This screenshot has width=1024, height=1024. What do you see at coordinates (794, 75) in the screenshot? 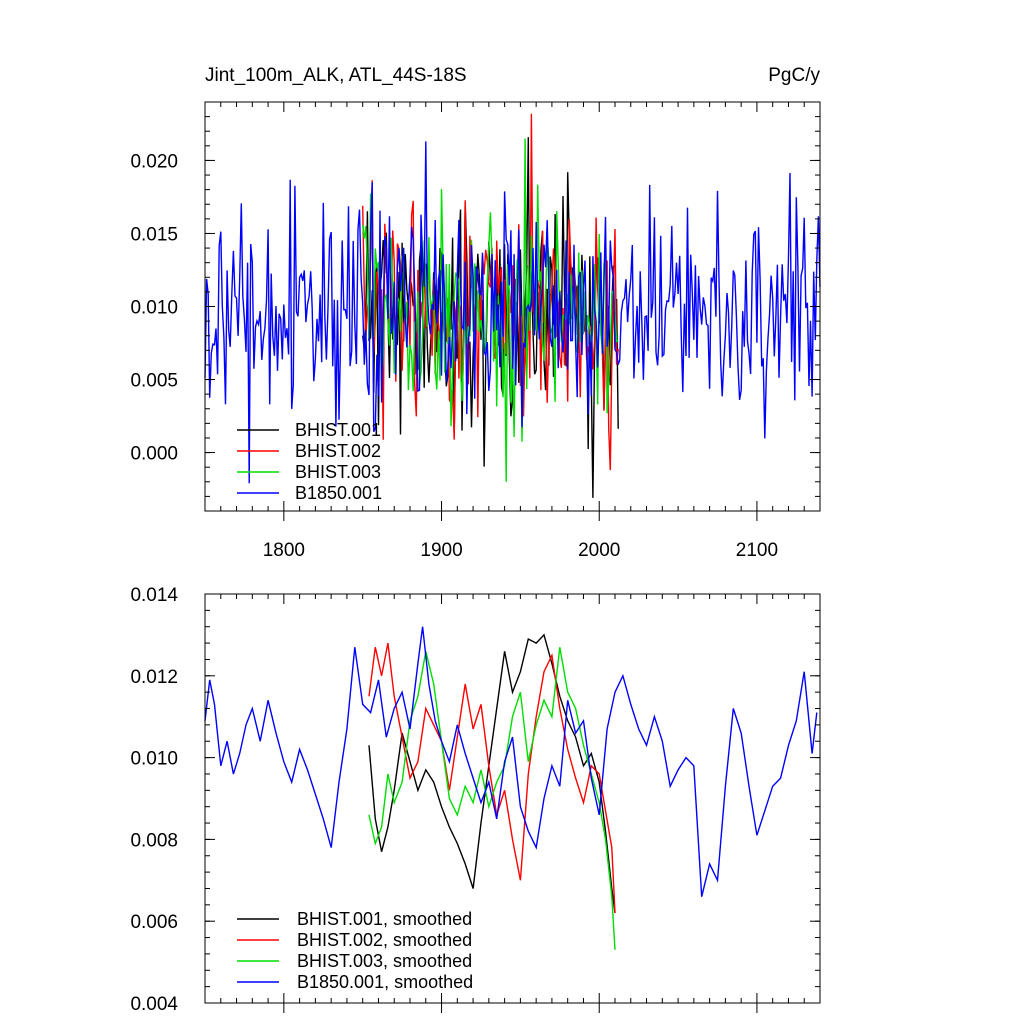
I see `units-label: PgC/y` at bounding box center [794, 75].